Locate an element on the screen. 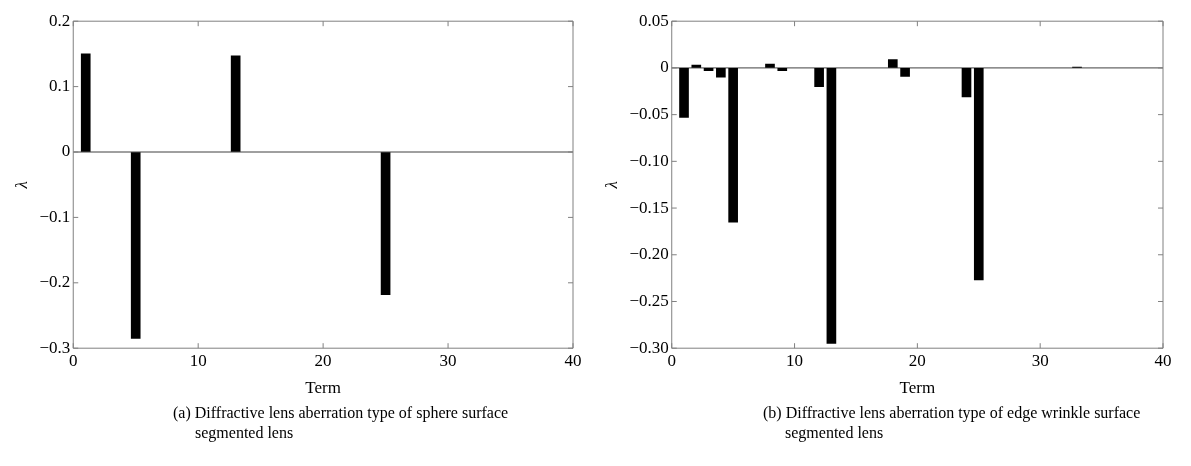  y-tick-label: 0.1 is located at coordinates (59, 86).